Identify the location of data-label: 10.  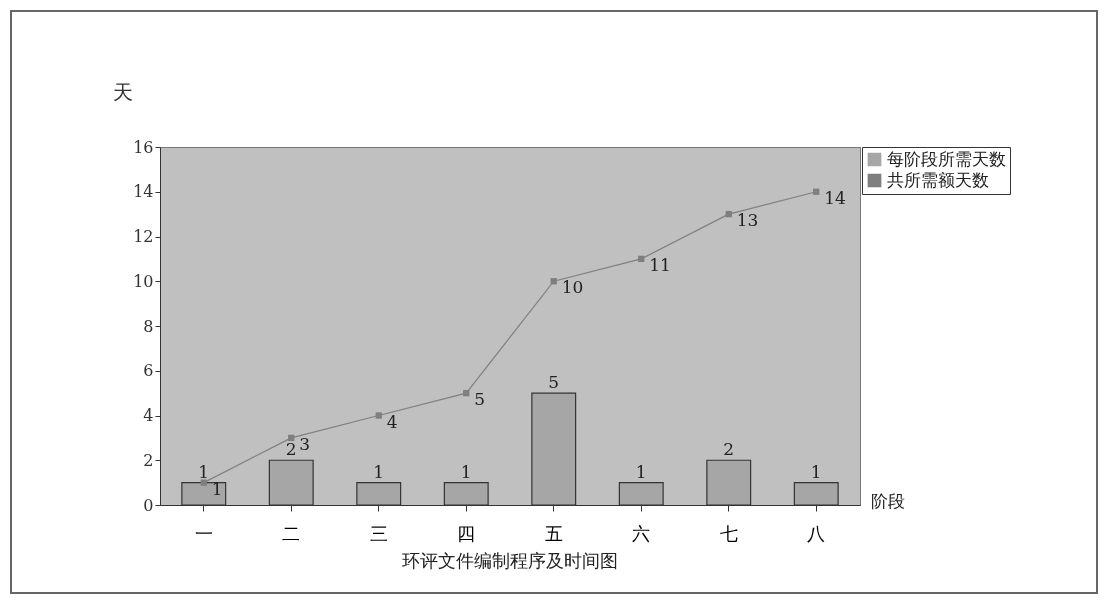
(572, 287).